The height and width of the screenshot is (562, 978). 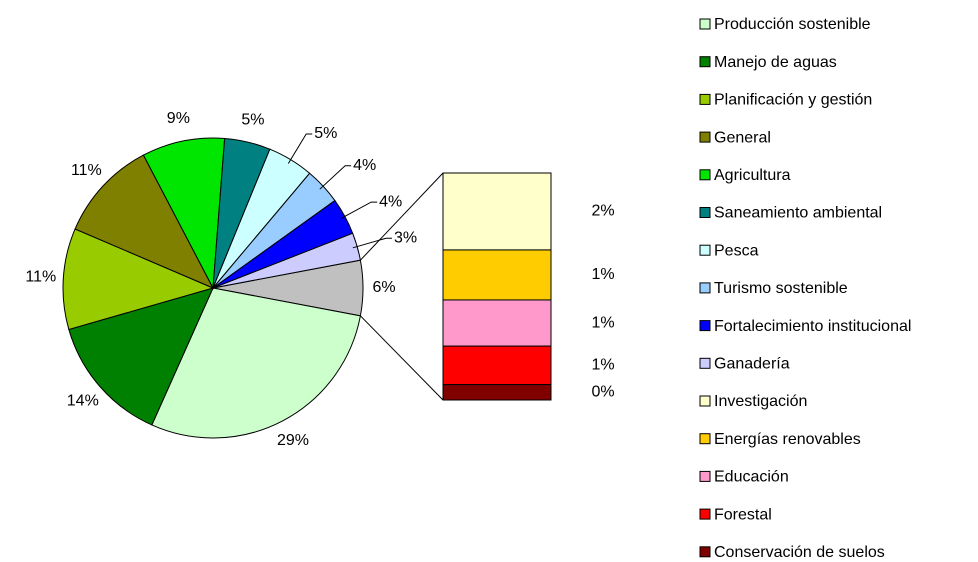 What do you see at coordinates (742, 137) in the screenshot?
I see `legend-label: General` at bounding box center [742, 137].